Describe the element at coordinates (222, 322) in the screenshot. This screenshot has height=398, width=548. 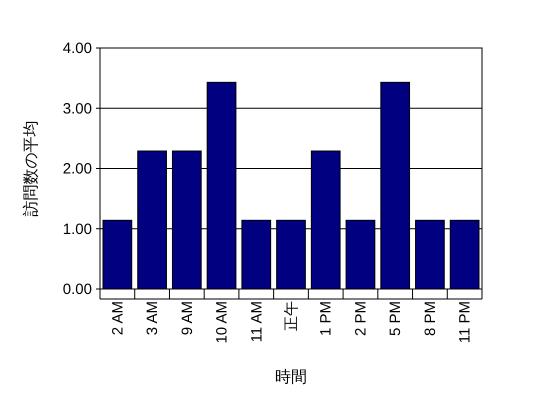
I see `x-tick-label: 10 AM` at that location.